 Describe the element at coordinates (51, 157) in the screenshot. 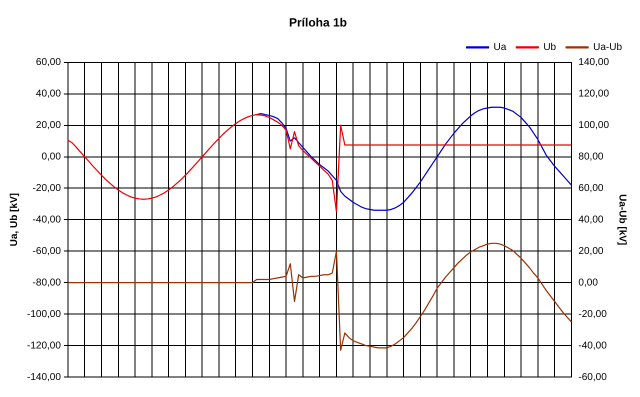

I see `y-tick-label: 0,00` at that location.